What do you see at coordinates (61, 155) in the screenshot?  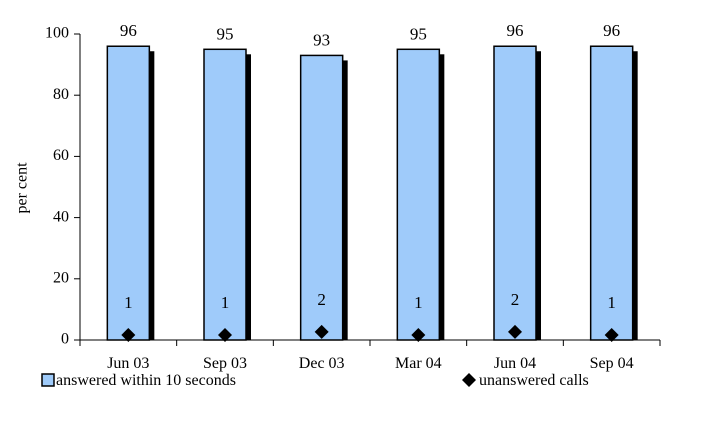 I see `y-tick-label: 60` at bounding box center [61, 155].